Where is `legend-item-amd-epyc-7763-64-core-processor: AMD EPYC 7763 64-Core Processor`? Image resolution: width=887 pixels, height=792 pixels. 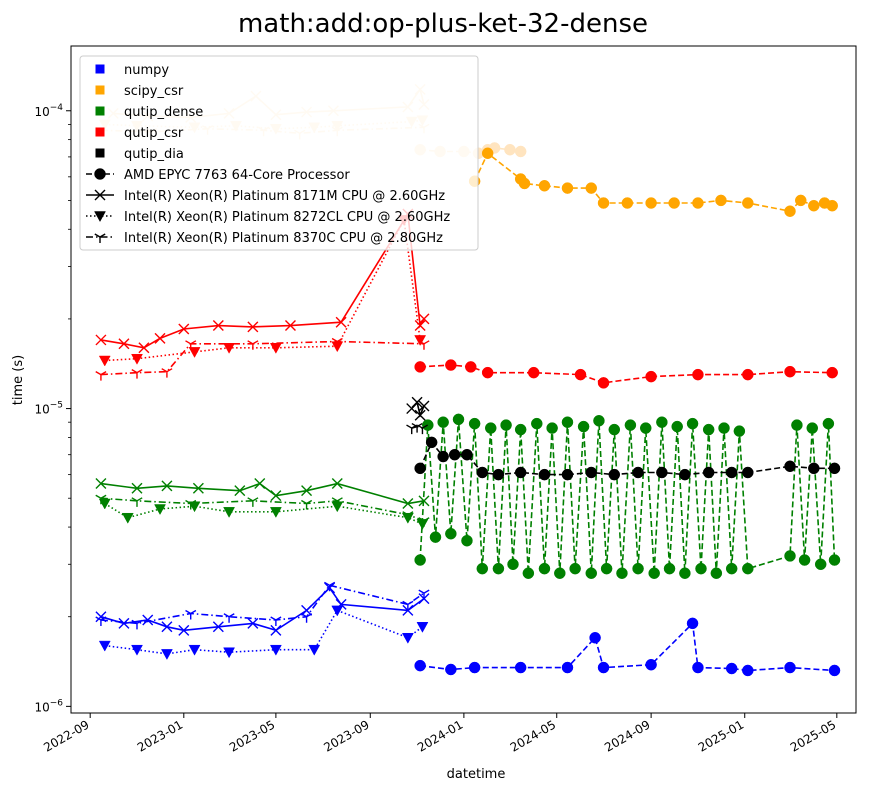 legend-item-amd-epyc-7763-64-core-processor: AMD EPYC 7763 64-Core Processor is located at coordinates (218, 175).